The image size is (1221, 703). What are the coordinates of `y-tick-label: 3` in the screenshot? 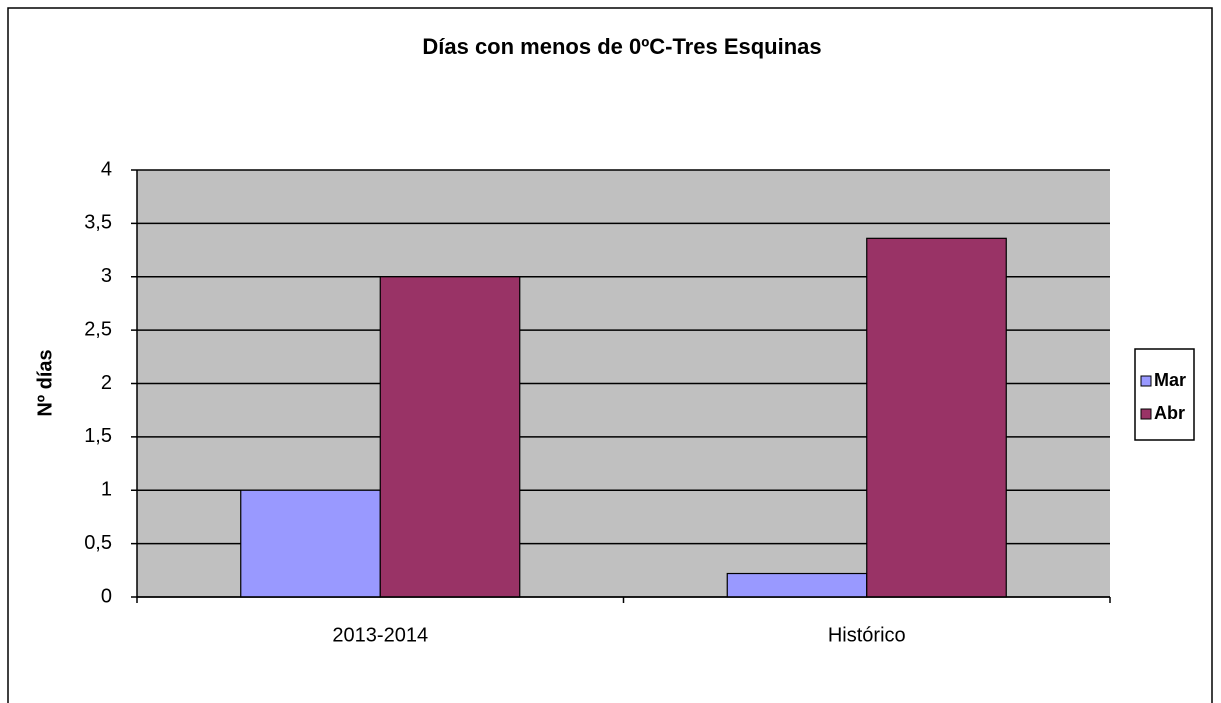 It's located at (106, 276).